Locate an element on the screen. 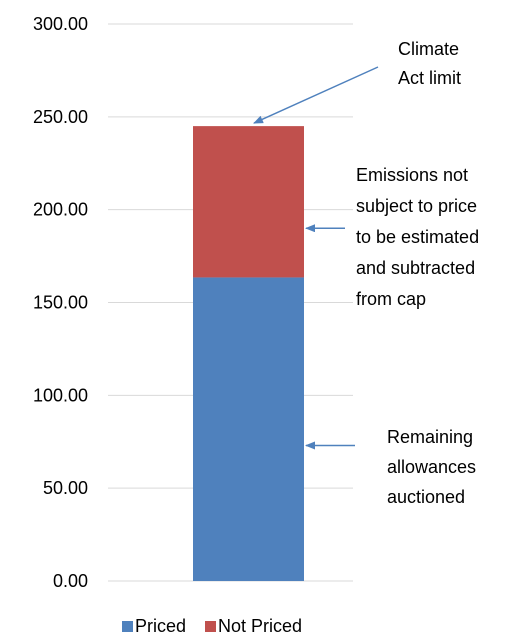 The width and height of the screenshot is (532, 644). y-tick-label: 0.00 is located at coordinates (70, 581).